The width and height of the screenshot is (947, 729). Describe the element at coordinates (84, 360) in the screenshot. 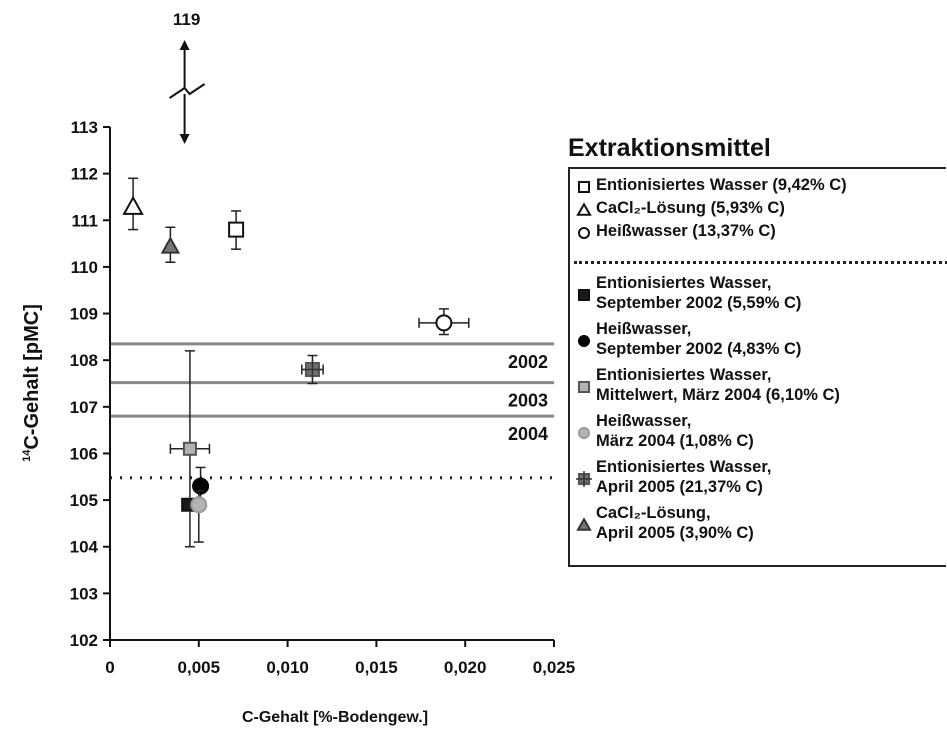

I see `y-tick-label: 108` at that location.